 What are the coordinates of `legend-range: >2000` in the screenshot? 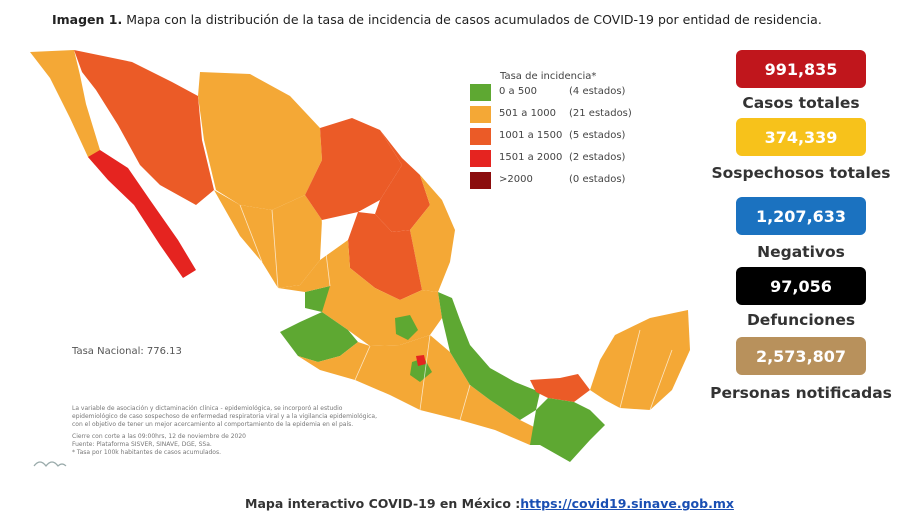 It's located at (516, 179).